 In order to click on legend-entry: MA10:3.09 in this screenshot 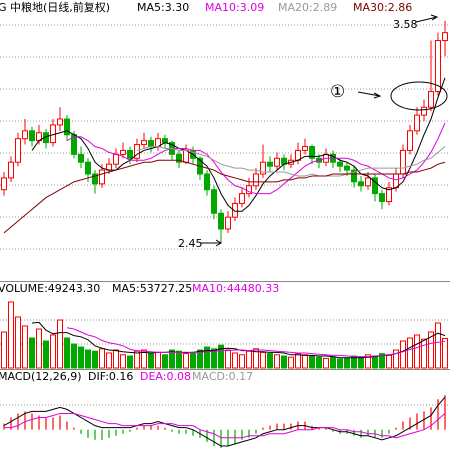, I will do `click(234, 7)`.